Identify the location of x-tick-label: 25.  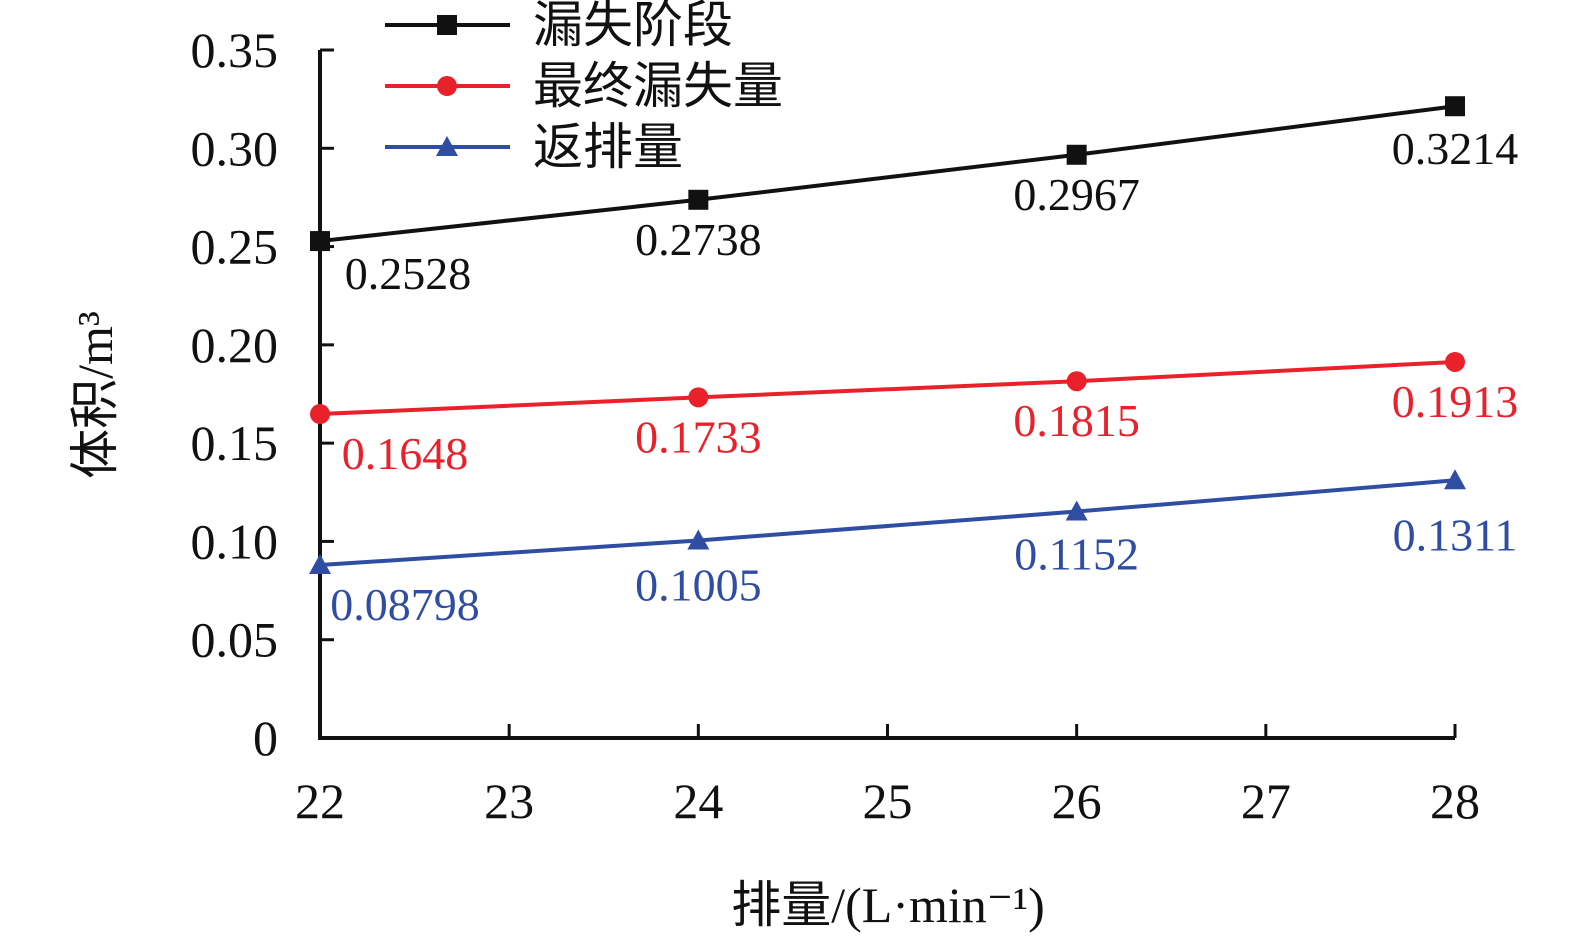
(888, 801).